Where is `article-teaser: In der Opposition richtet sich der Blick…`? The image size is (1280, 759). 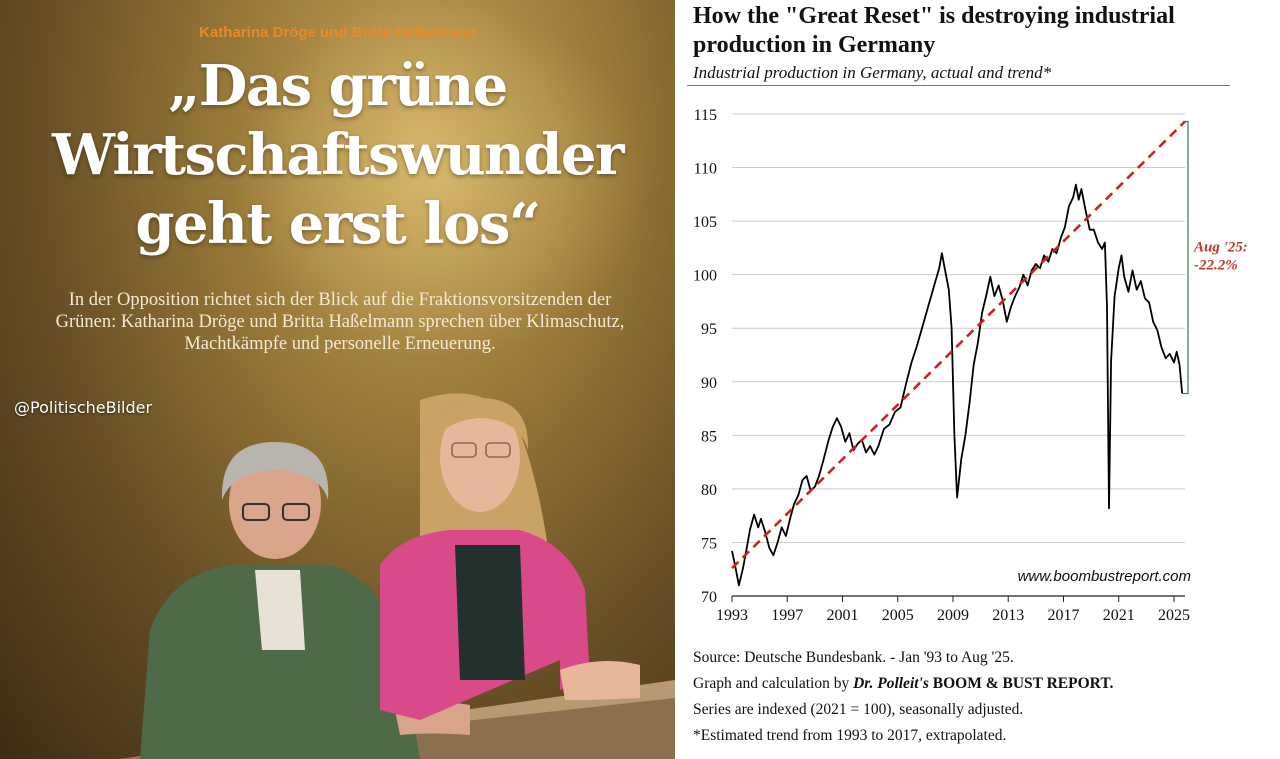
article-teaser: In der Opposition richtet sich der Blick… is located at coordinates (340, 322).